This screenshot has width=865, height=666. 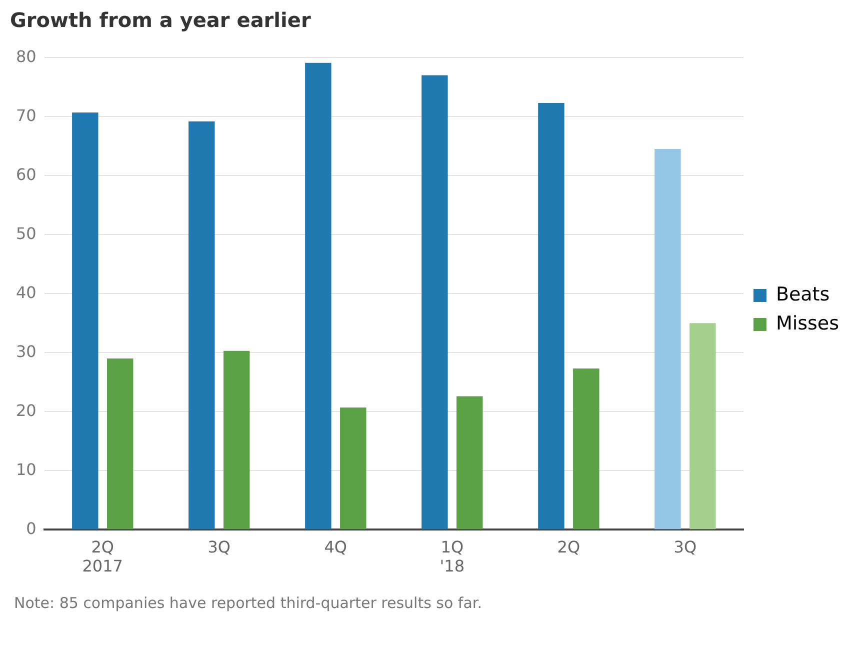 What do you see at coordinates (26, 233) in the screenshot?
I see `y-tick-label: 50` at bounding box center [26, 233].